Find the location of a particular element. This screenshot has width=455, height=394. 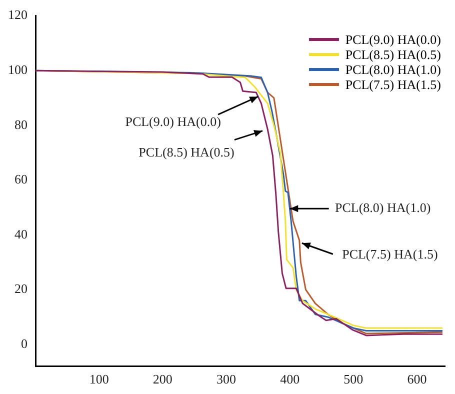

annotation: PCL(9.0) HA(0.0) is located at coordinates (173, 122).